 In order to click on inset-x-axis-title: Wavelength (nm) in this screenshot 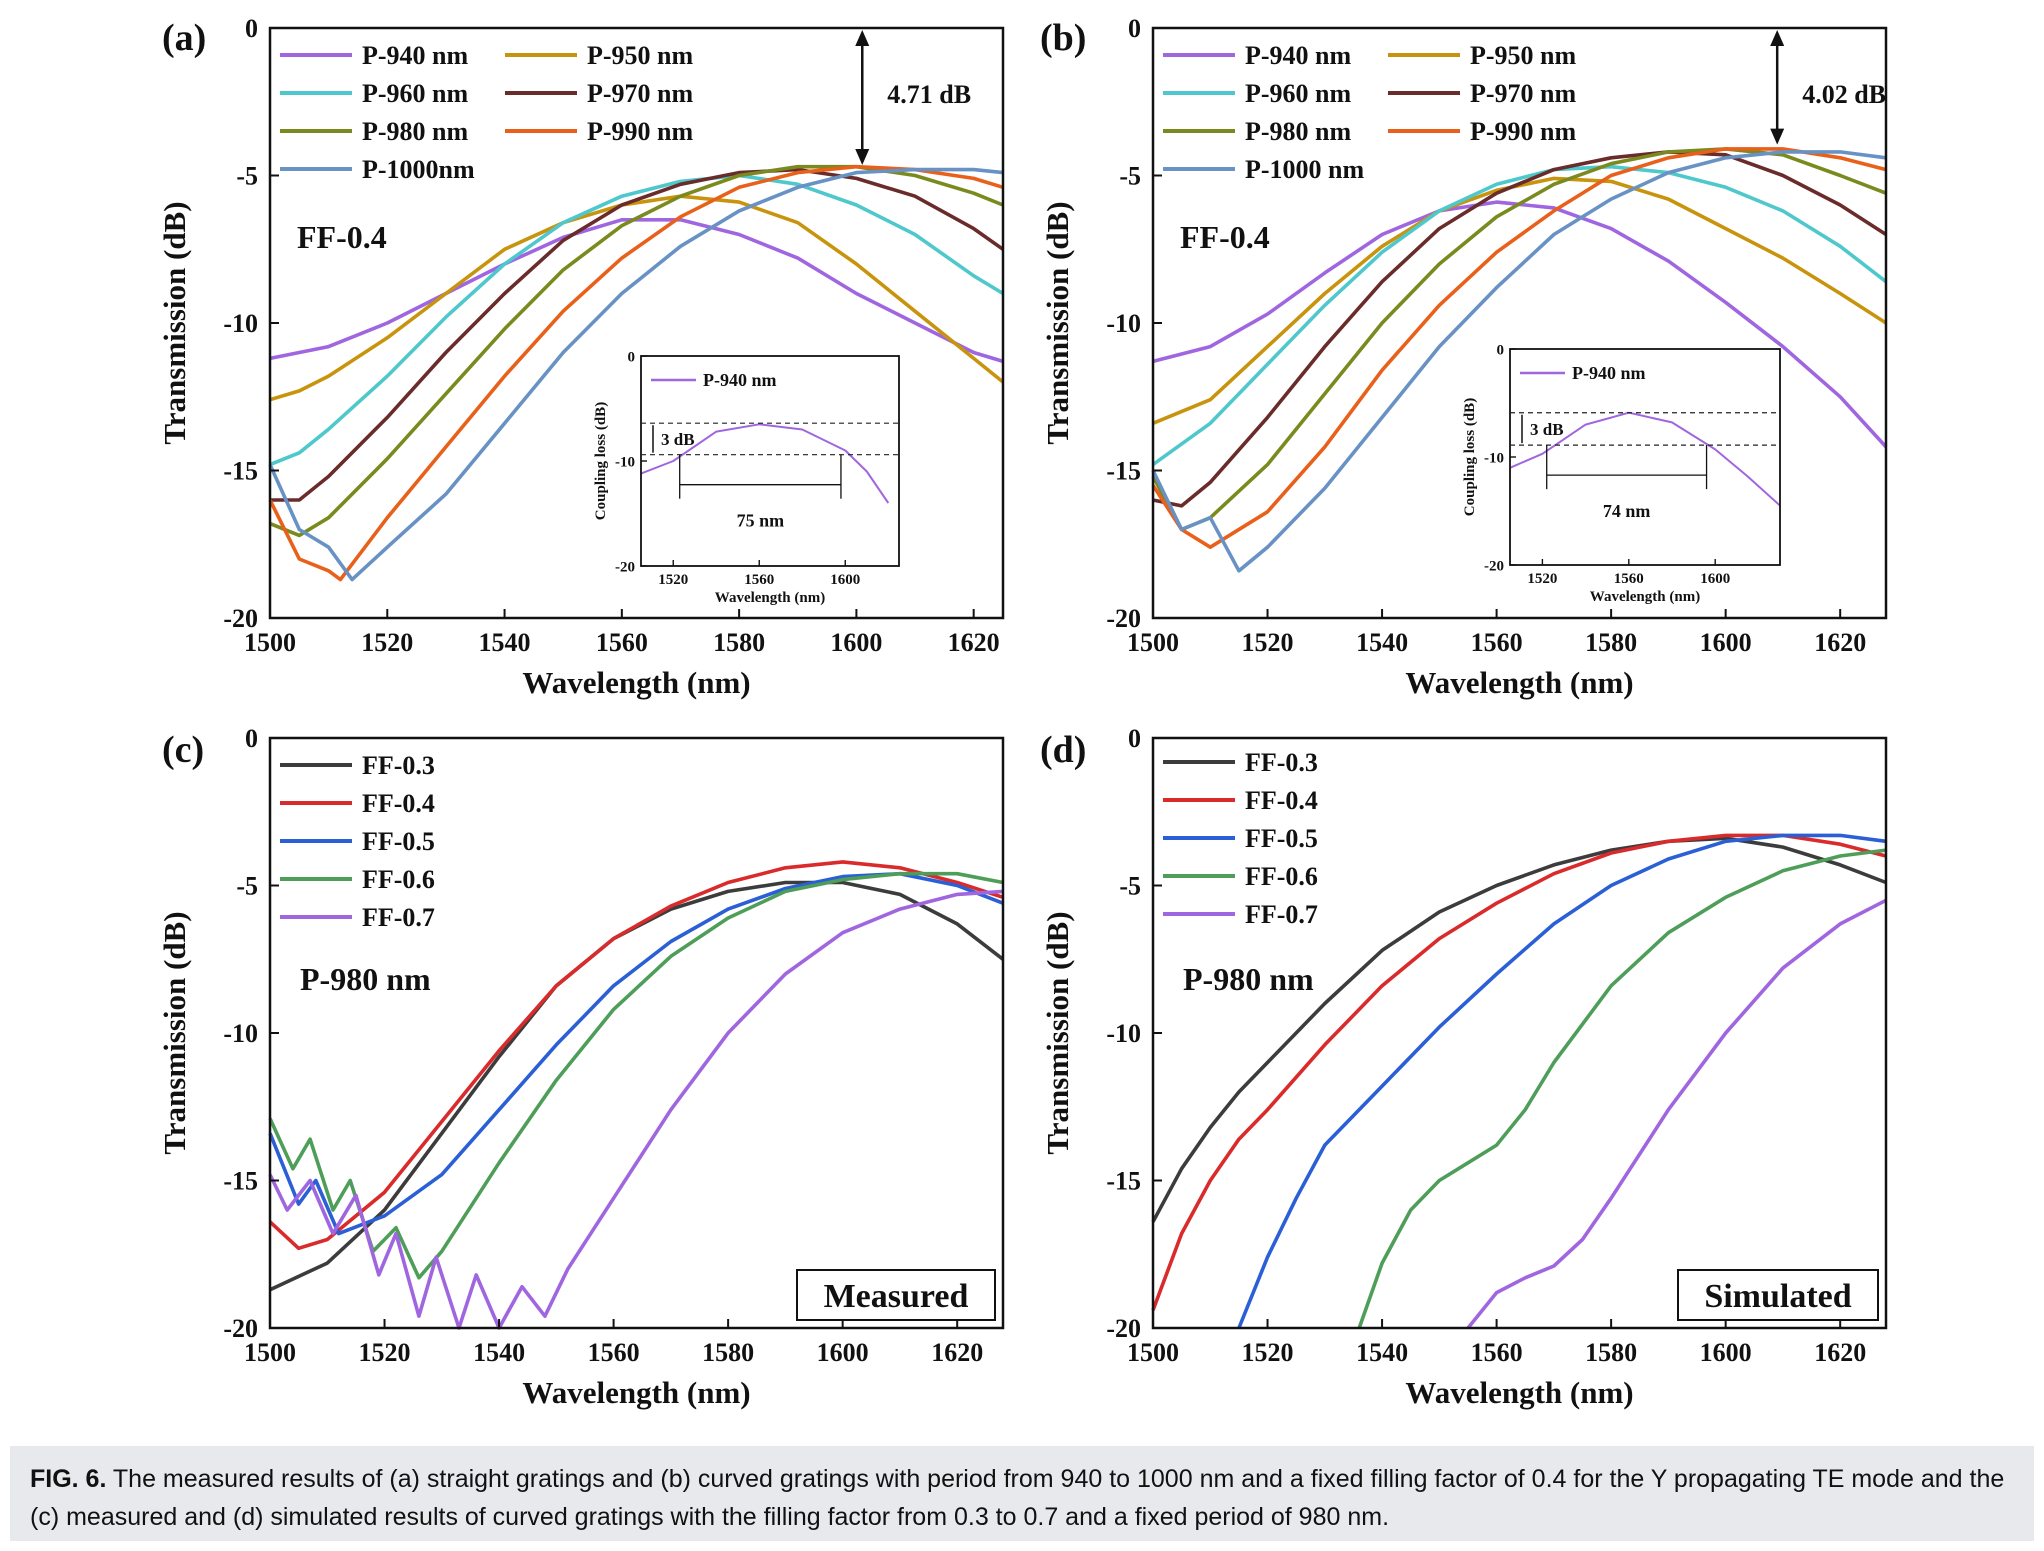, I will do `click(1645, 597)`.